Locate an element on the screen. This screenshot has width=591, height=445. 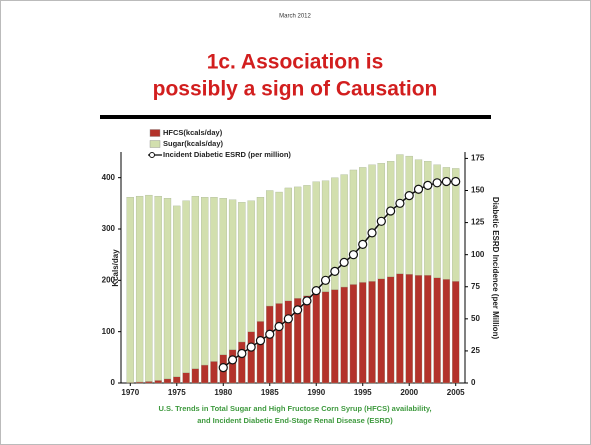
x-tick-label: 2005 is located at coordinates (456, 392).